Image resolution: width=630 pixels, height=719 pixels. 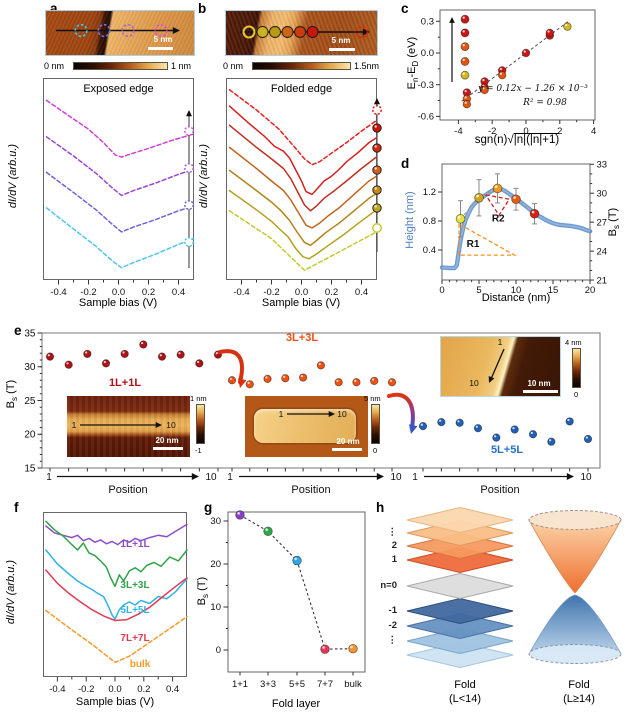 What do you see at coordinates (198, 450) in the screenshot?
I see `inset1-cb-min: -1` at bounding box center [198, 450].